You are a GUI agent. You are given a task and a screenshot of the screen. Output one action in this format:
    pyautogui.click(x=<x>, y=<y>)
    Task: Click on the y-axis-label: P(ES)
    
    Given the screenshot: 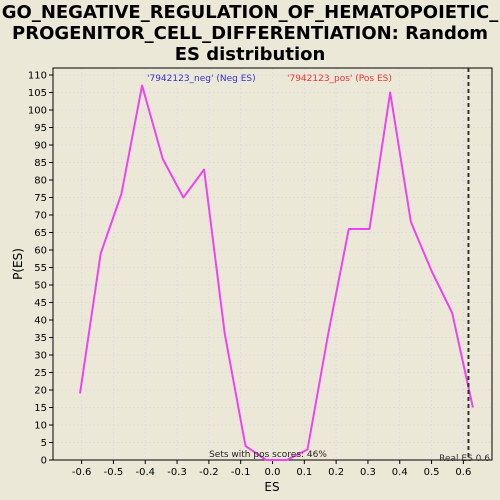 What is the action you would take?
    pyautogui.click(x=18, y=264)
    